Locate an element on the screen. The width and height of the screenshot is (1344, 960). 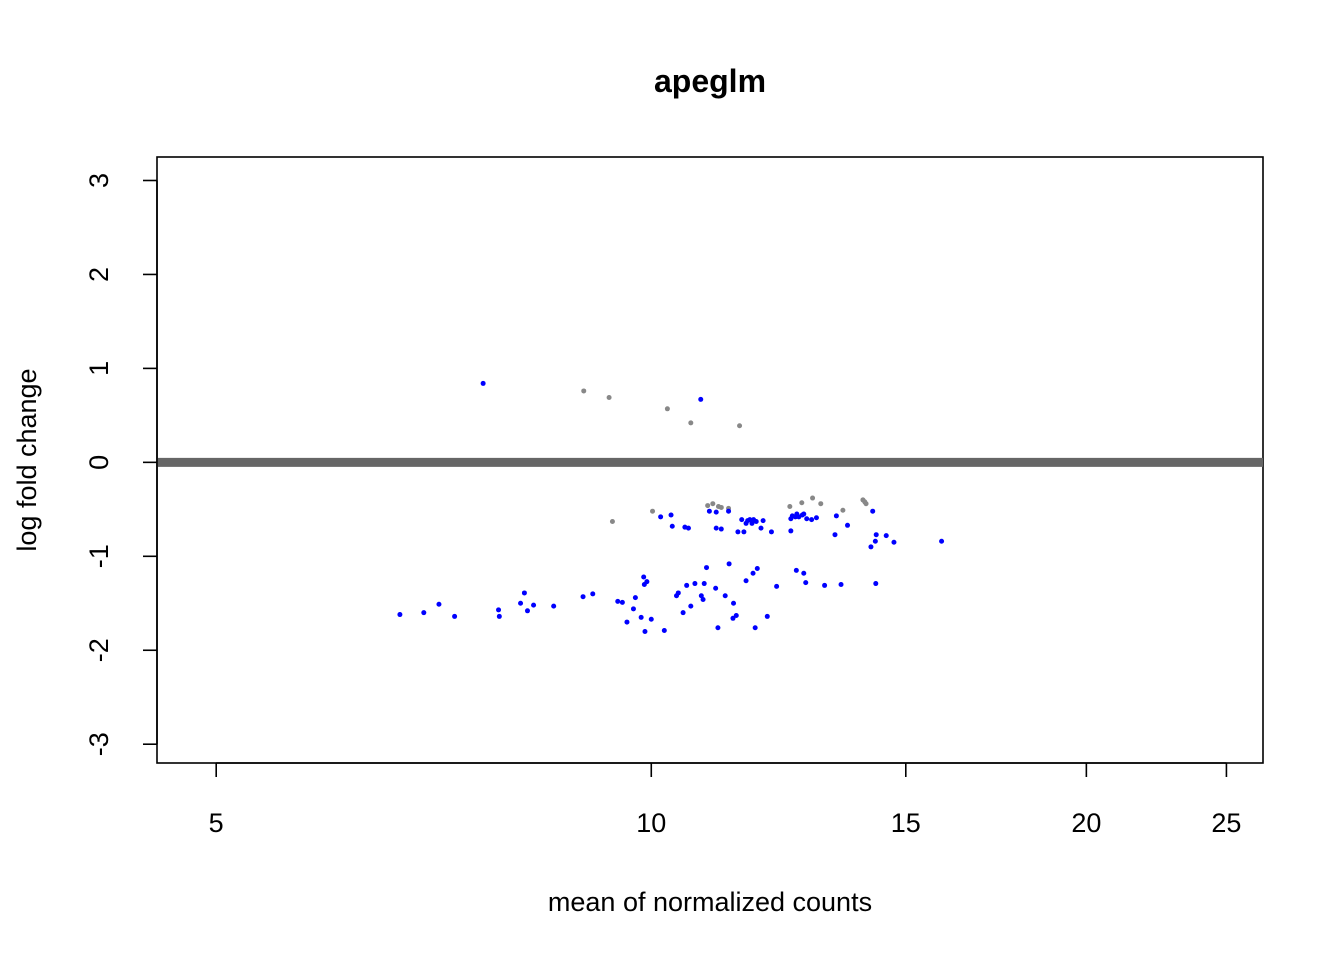
x-axis: 5 10 15 20 25 is located at coordinates (725, 800).